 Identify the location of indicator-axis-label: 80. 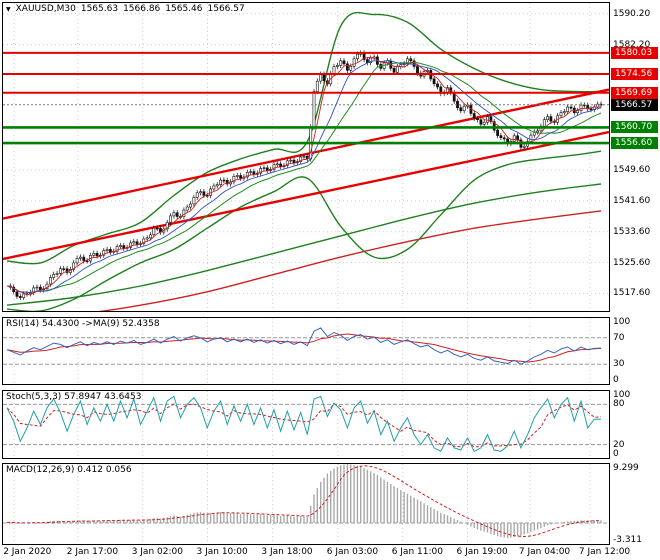
(619, 404).